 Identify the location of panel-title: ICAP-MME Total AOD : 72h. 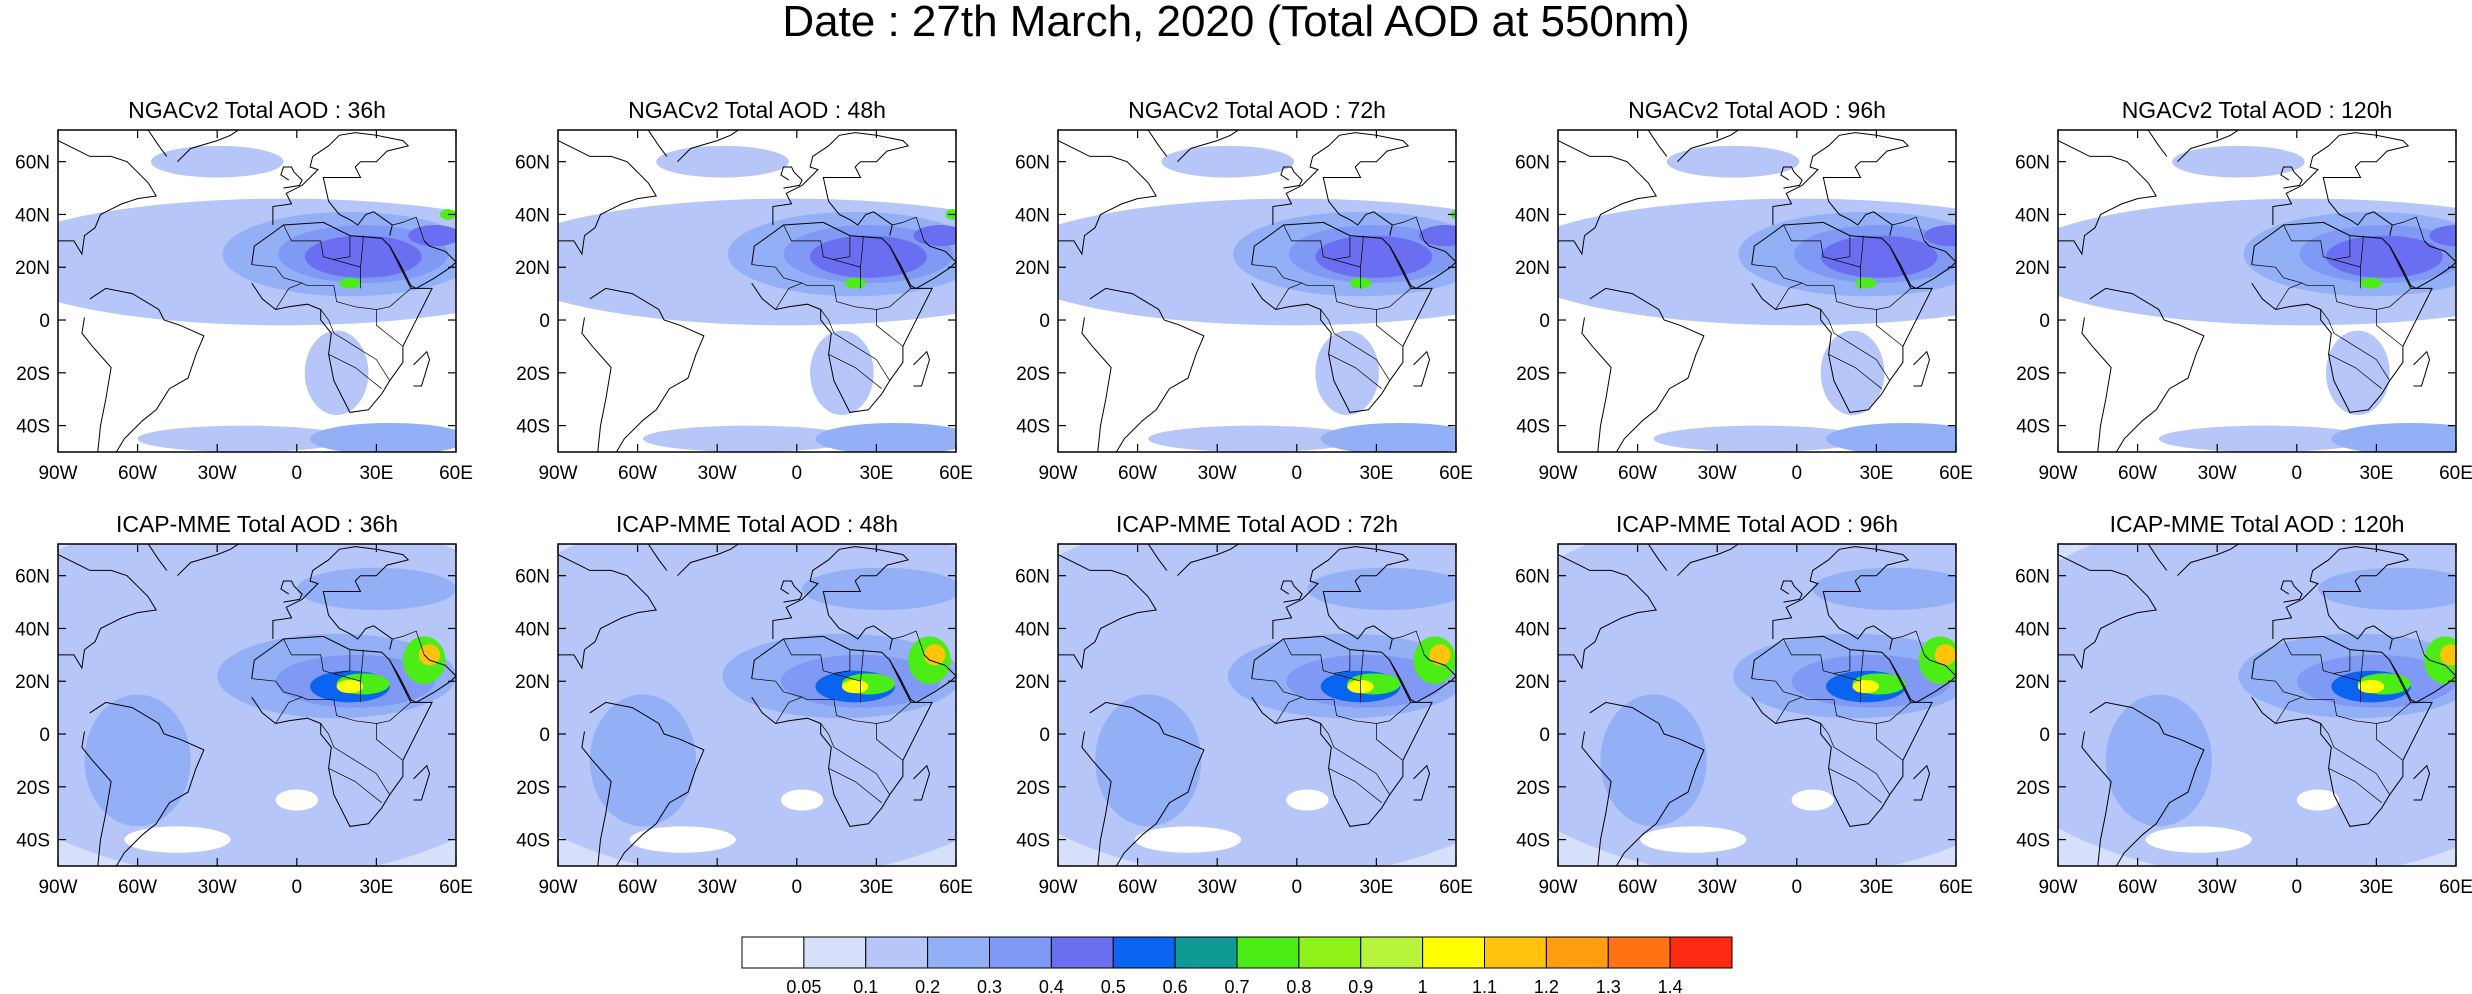
(1257, 524).